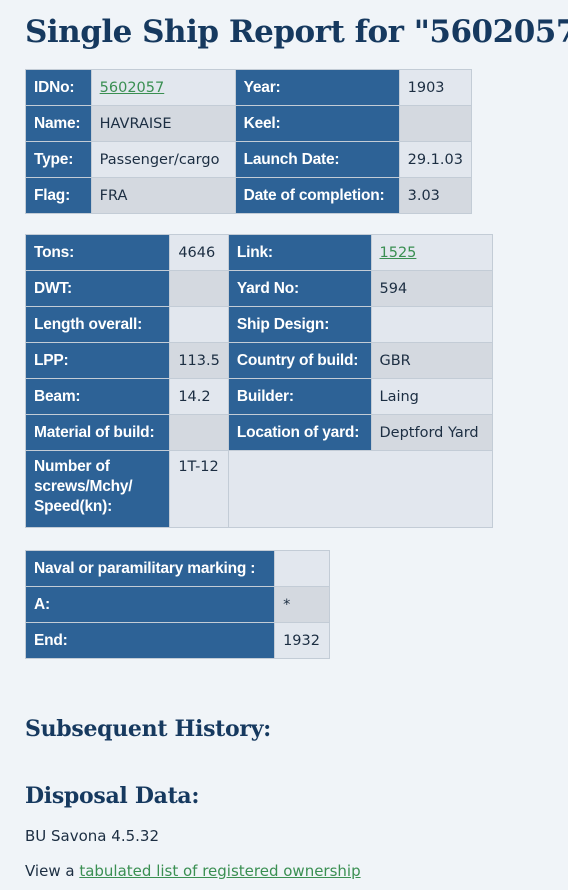 The image size is (568, 890). Describe the element at coordinates (296, 32) in the screenshot. I see `page-title: Single Ship Report for "5602057"` at that location.